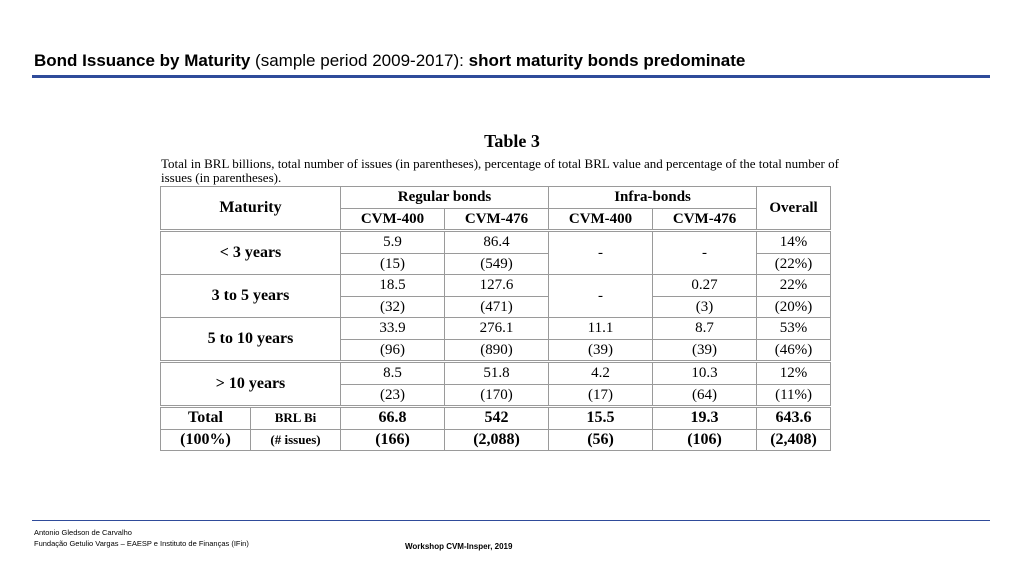  I want to click on total-row: Total BRL Bi 66.8 542 15.5 19.3 643.6, so click(496, 417).